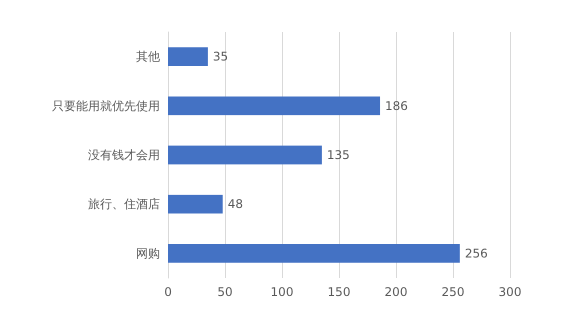 Image resolution: width=566 pixels, height=326 pixels. What do you see at coordinates (339, 292) in the screenshot?
I see `x-tick-label: 150` at bounding box center [339, 292].